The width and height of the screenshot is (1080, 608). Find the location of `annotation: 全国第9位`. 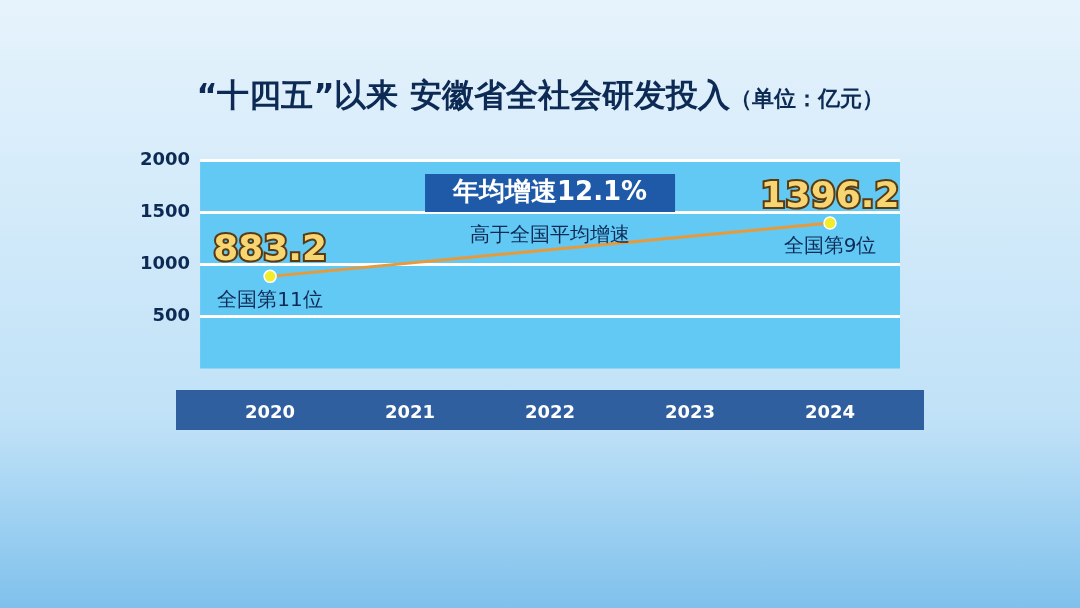

annotation: 全国第9位 is located at coordinates (830, 245).